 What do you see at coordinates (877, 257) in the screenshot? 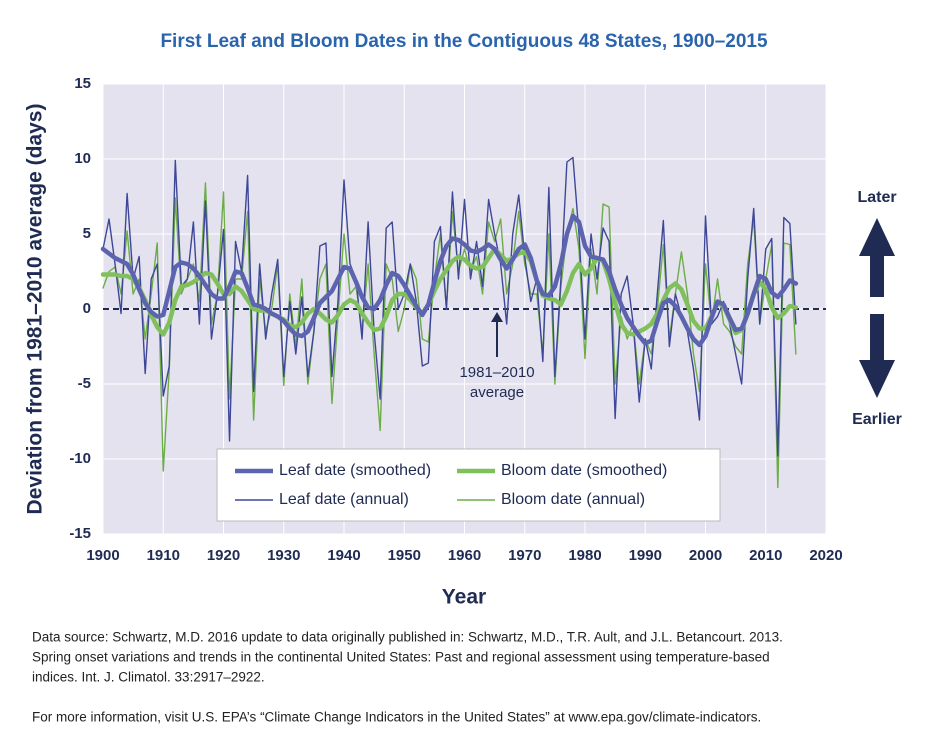
I see `up-arrow` at bounding box center [877, 257].